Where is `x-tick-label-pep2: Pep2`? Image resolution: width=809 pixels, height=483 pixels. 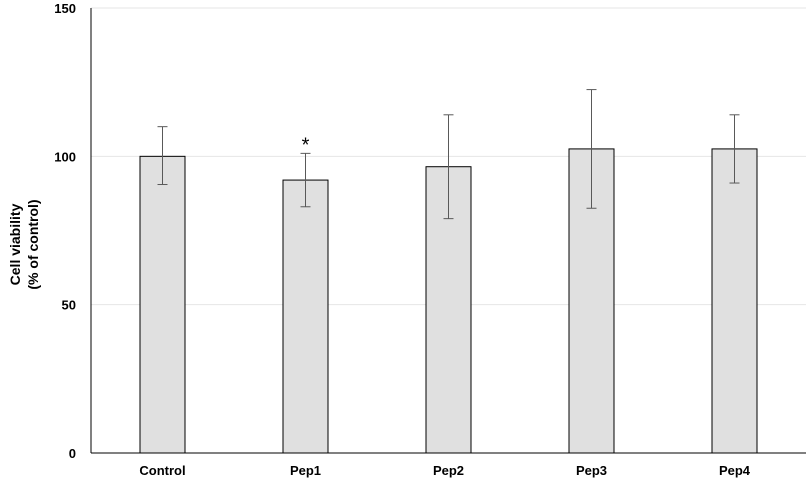
x-tick-label-pep2: Pep2 is located at coordinates (448, 470).